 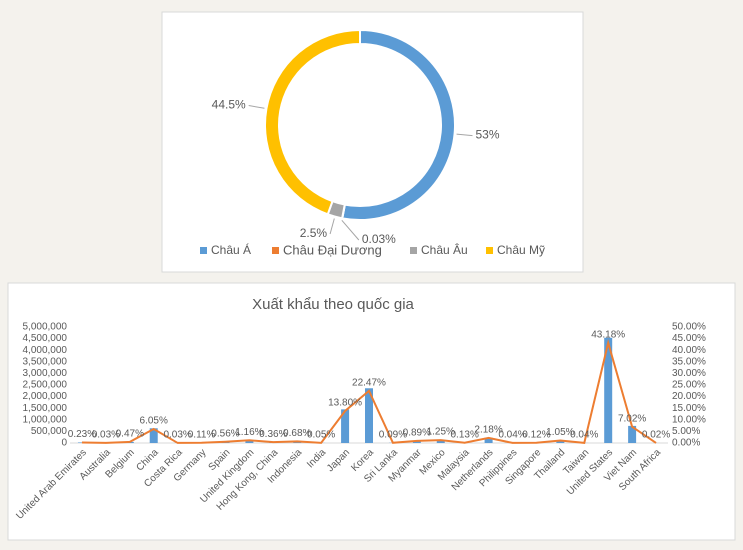 What do you see at coordinates (689, 373) in the screenshot?
I see `y2-tick-label: 30.00%` at bounding box center [689, 373].